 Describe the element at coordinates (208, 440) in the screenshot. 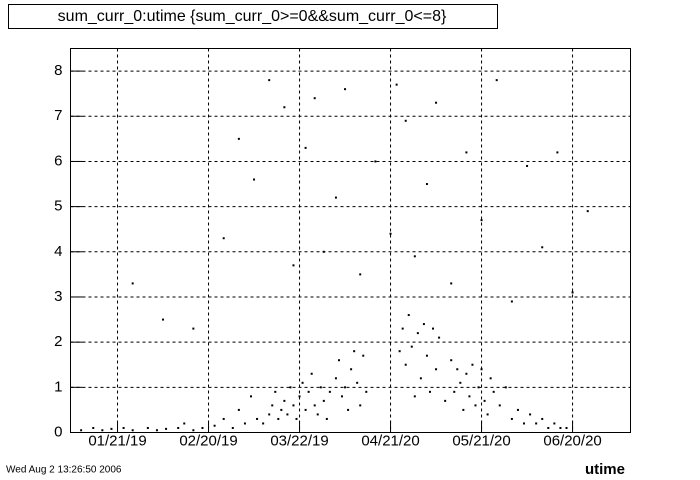

I see `x-tick-label: 02/20/19` at that location.